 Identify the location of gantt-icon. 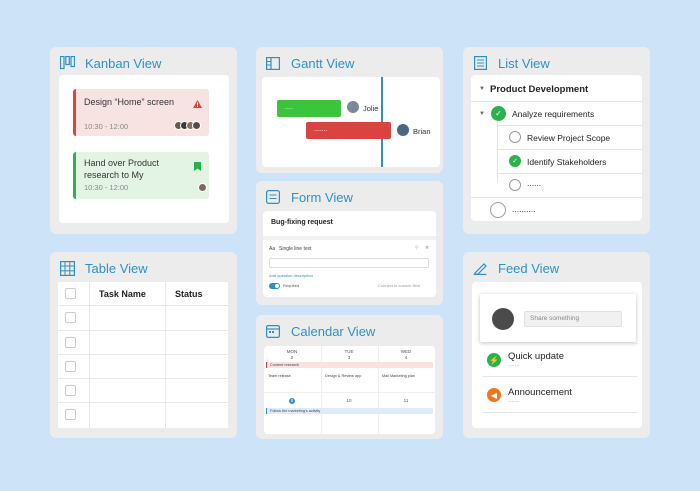
(273, 63).